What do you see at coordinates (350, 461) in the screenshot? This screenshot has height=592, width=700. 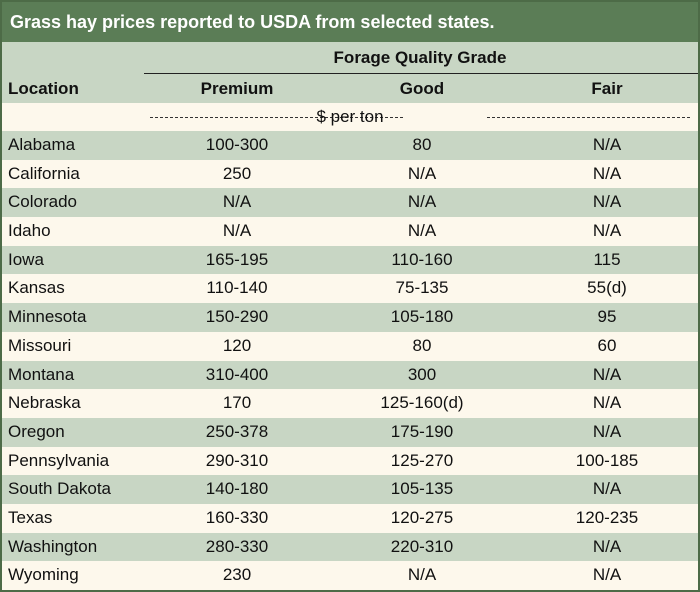 I see `table-row: Pennsylvania 290-310 125-270 100-185` at bounding box center [350, 461].